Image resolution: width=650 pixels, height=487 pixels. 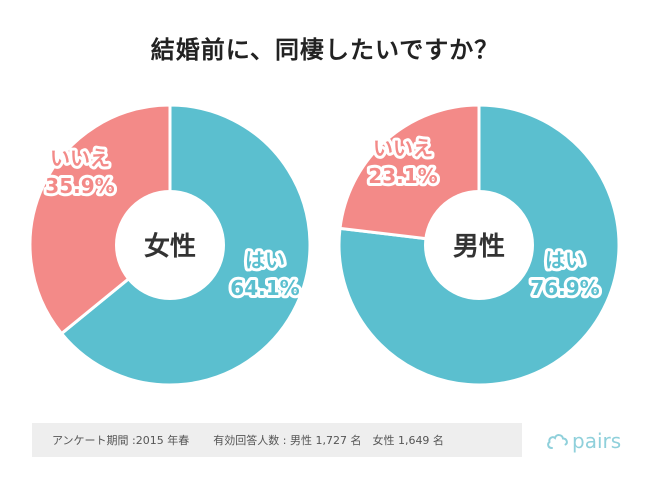 What do you see at coordinates (402, 176) in the screenshot?
I see `no-value-label: 23.1%` at bounding box center [402, 176].